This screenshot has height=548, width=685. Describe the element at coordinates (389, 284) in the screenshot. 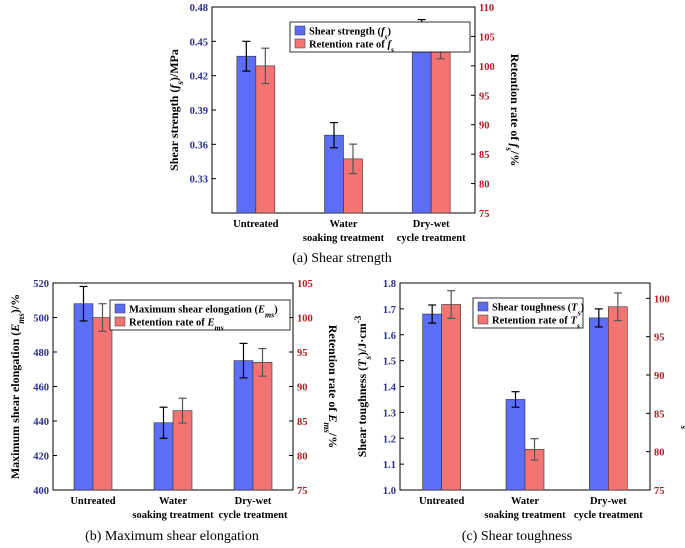

I see `left-tick-label: 1.8` at that location.